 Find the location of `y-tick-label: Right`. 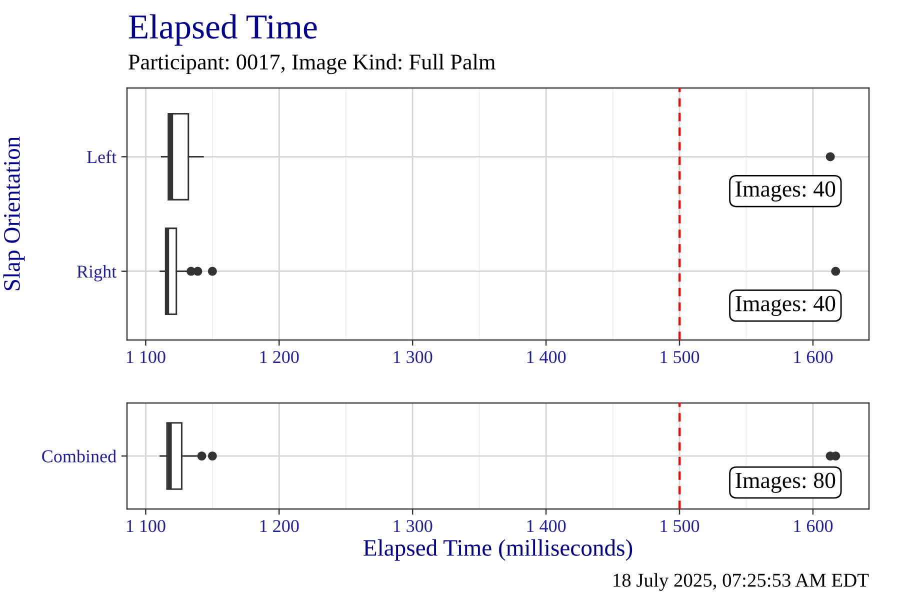

y-tick-label: Right is located at coordinates (96, 273).